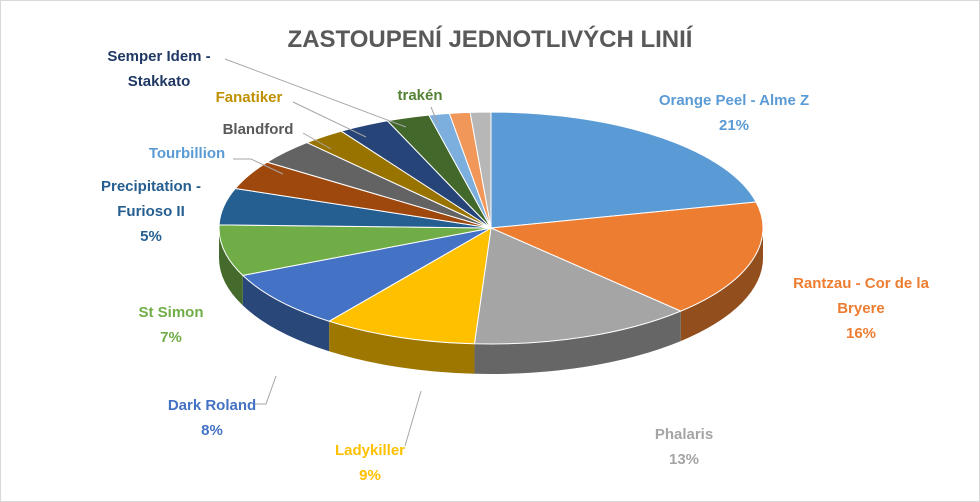 The image size is (980, 502). I want to click on data-label-value-rantzau-cor-de-la-bryere: 16%, so click(861, 333).